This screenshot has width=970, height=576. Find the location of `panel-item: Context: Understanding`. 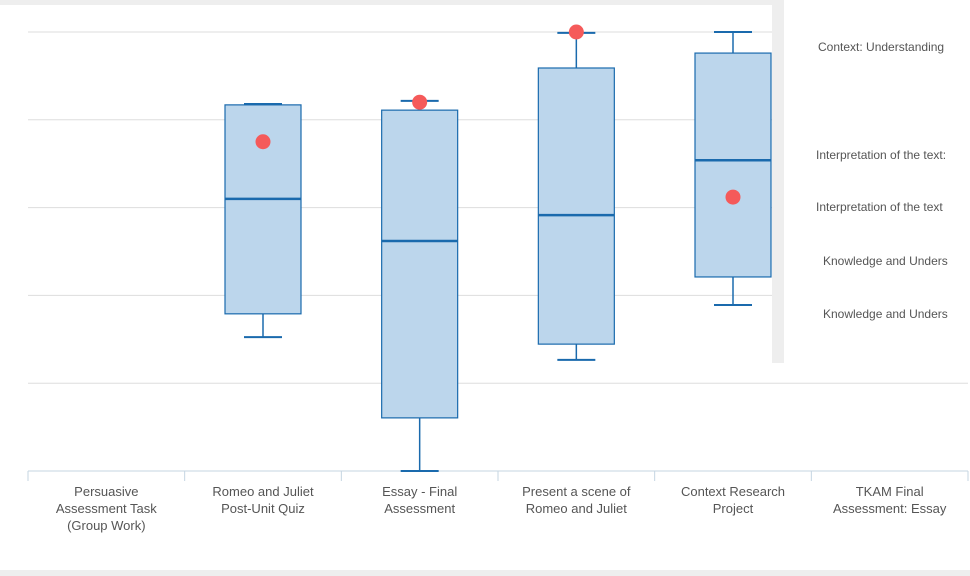

panel-item: Context: Understanding is located at coordinates (881, 47).